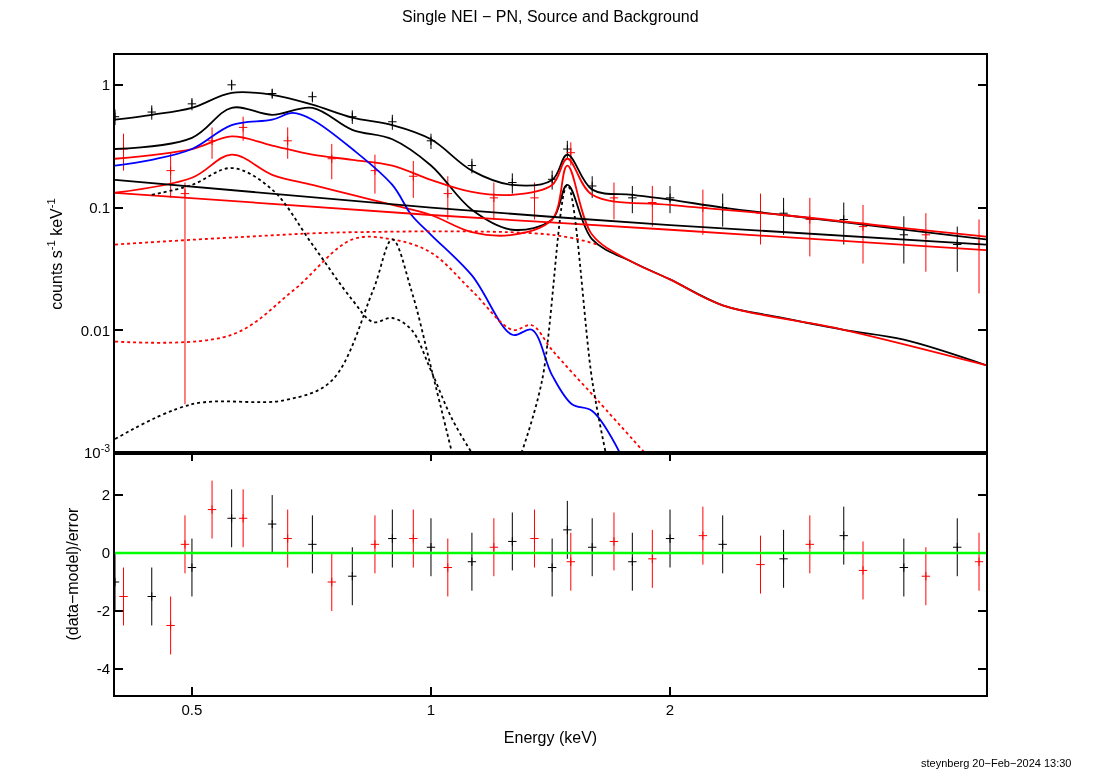 Image resolution: width=1099 pixels, height=776 pixels. I want to click on x-tick-label: 0.5, so click(192, 709).